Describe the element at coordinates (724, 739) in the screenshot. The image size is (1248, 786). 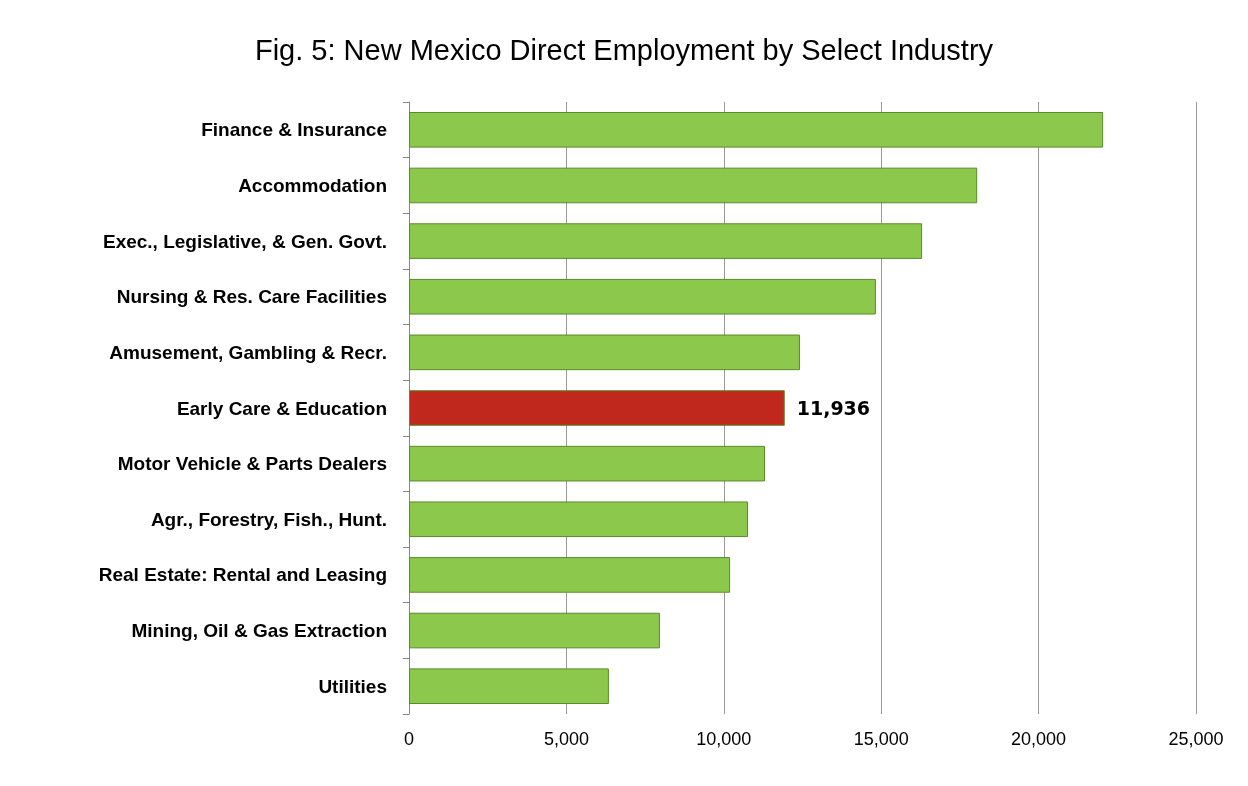
I see `x-tick-label: 10,000` at that location.